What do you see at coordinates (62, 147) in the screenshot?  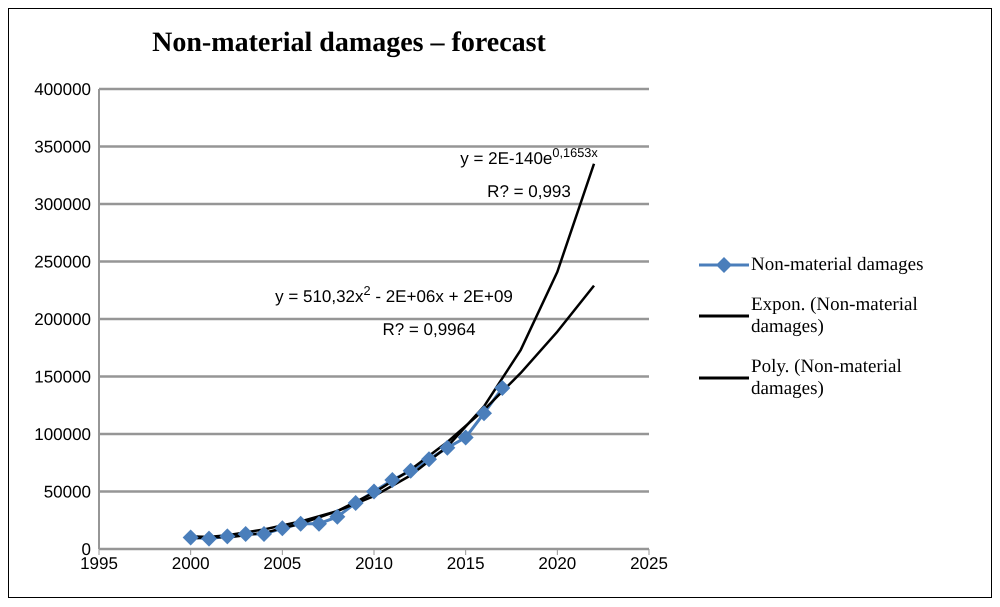 I see `y-tick-label: 350000` at bounding box center [62, 147].